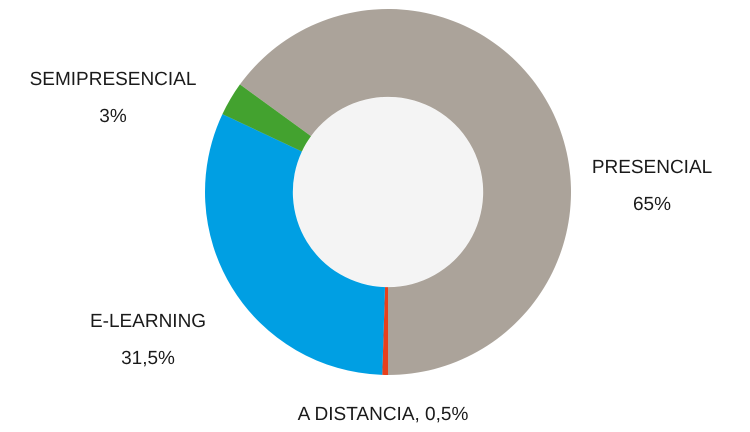  Describe the element at coordinates (652, 167) in the screenshot. I see `slice-label: PRESENCIAL` at that location.